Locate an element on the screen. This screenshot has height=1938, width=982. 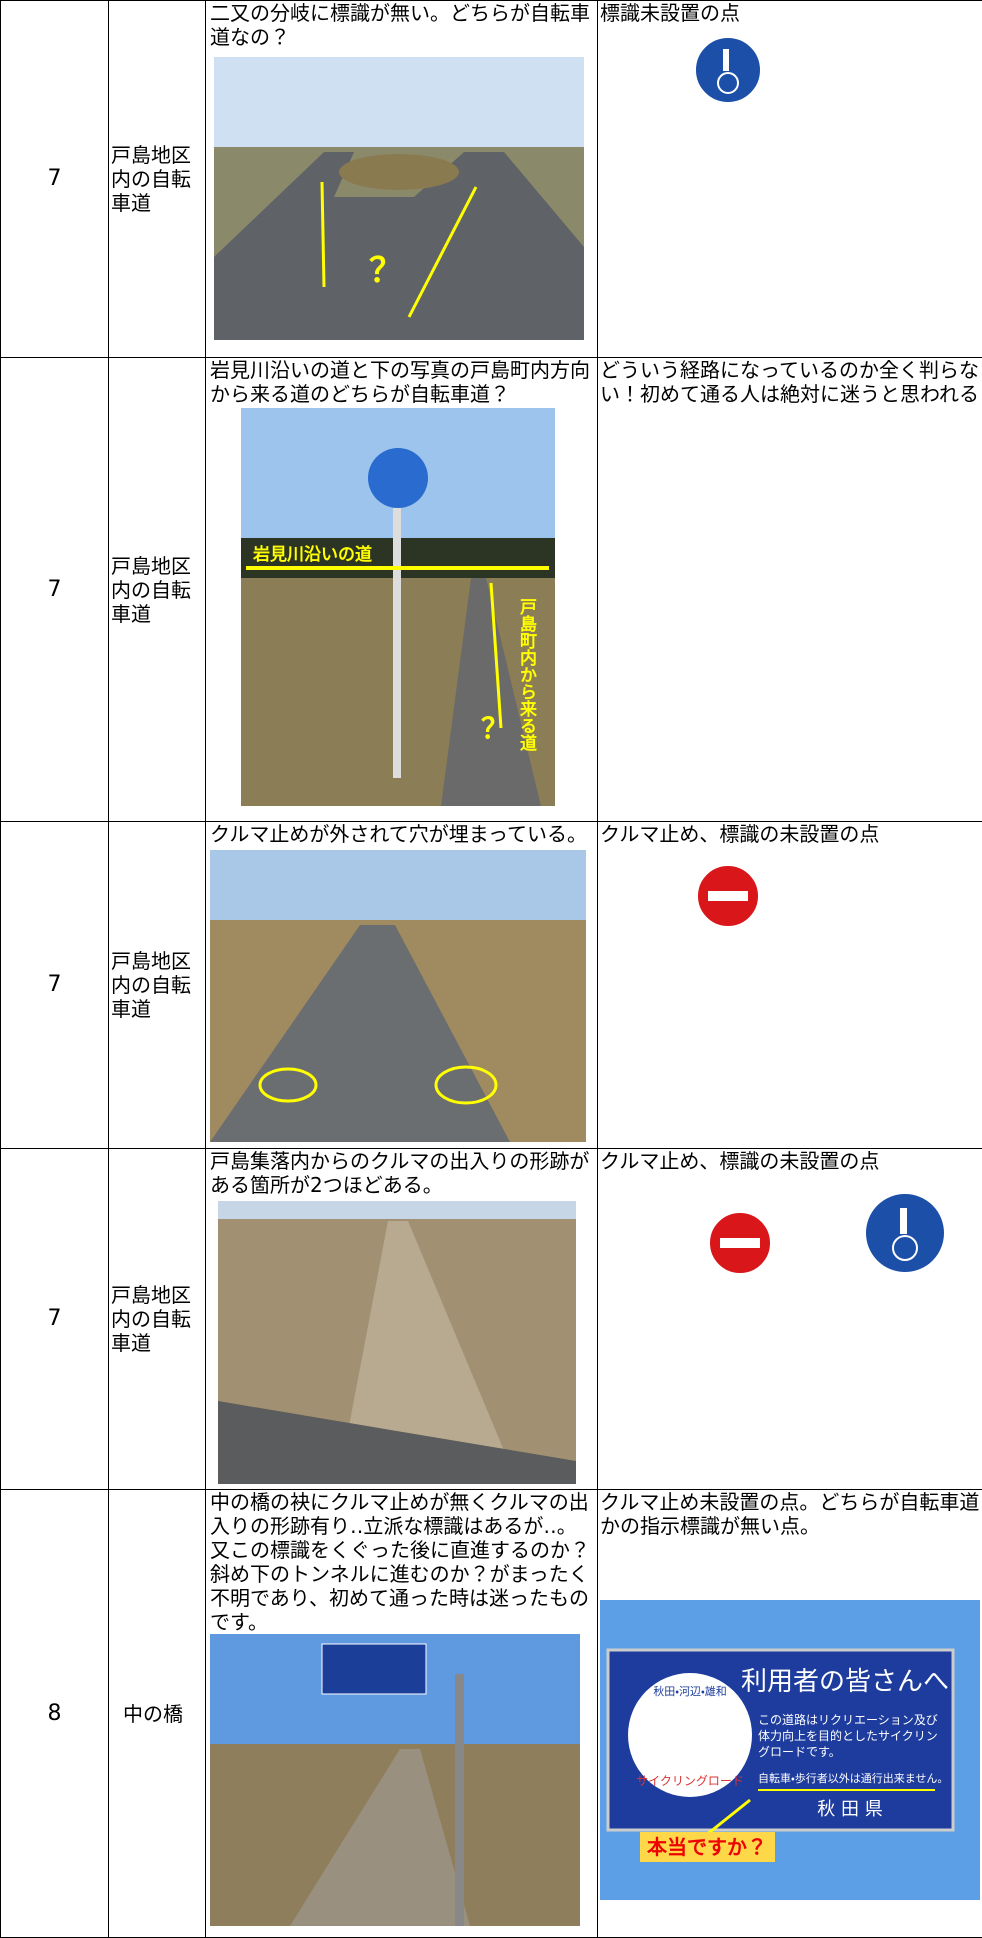
description-cell: 戸島集落内からのクルマの出入りの形跡がある箇所が2つほどある。 is located at coordinates (402, 1319).